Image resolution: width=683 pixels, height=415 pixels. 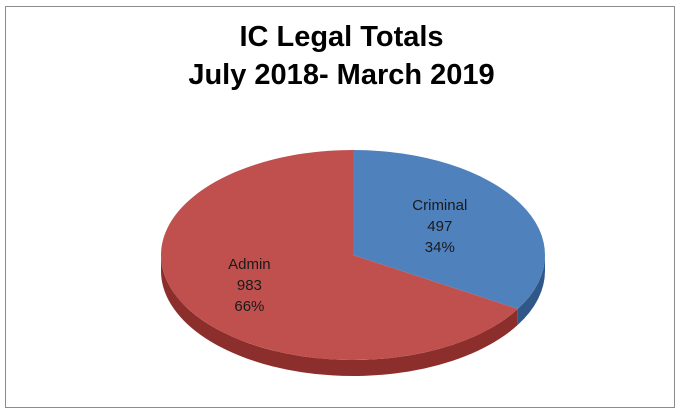 What do you see at coordinates (341, 75) in the screenshot?
I see `chart-title-line2: July 2018- March 2019` at bounding box center [341, 75].